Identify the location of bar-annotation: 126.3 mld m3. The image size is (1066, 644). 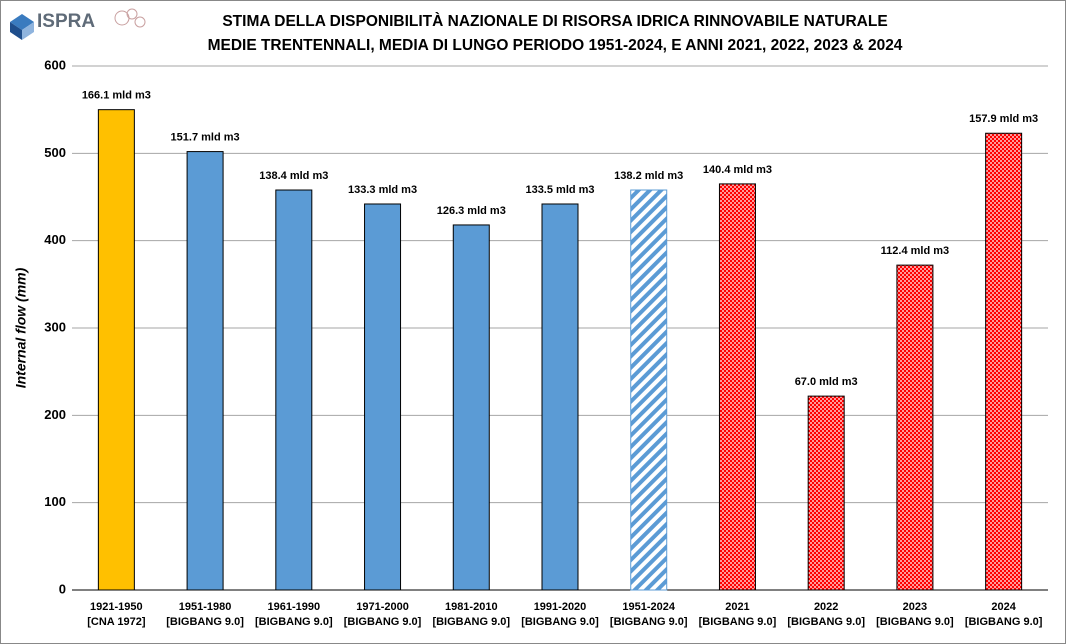
(471, 211).